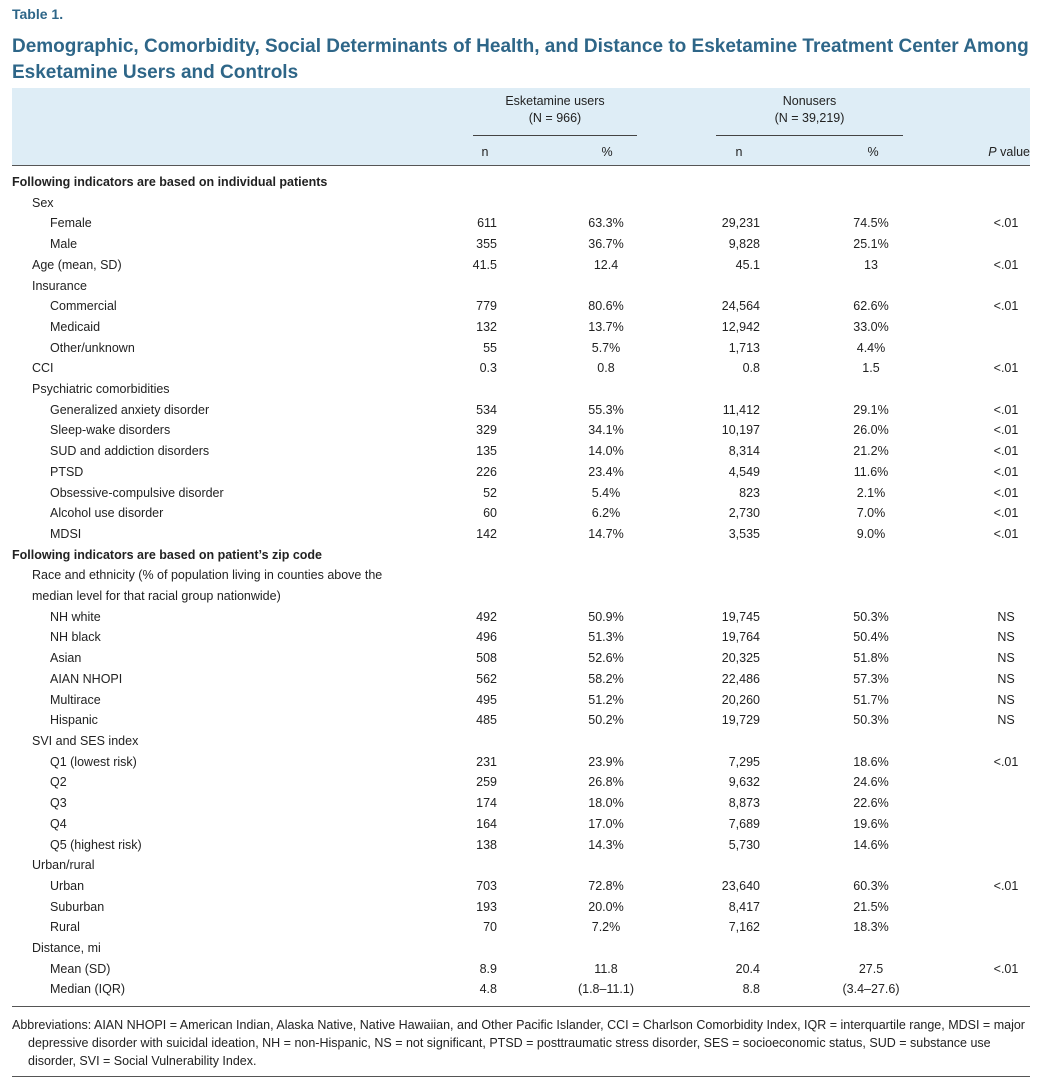 The image size is (1042, 1088). What do you see at coordinates (871, 513) in the screenshot?
I see `cell-value: 7.0%` at bounding box center [871, 513].